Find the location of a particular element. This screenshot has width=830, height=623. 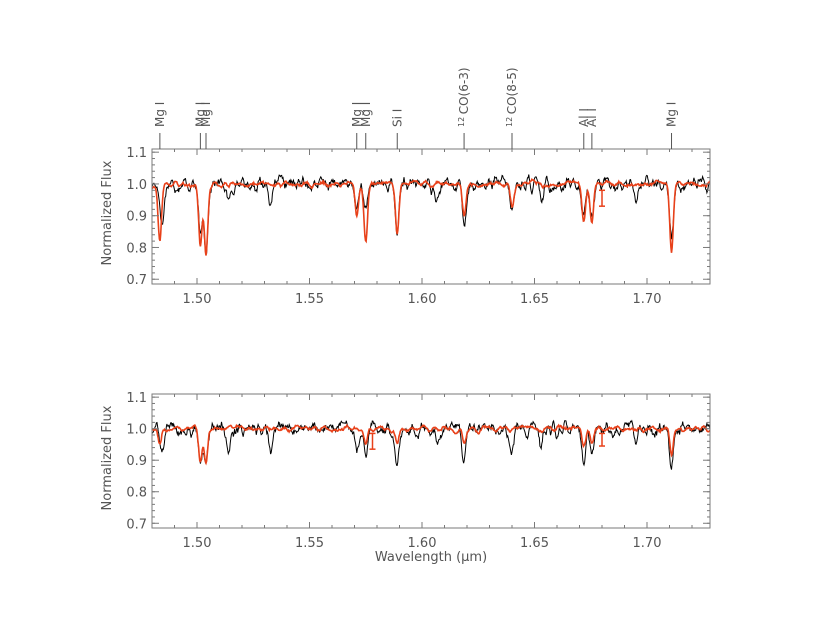

top-xtick-label: 1.60 is located at coordinates (422, 299).